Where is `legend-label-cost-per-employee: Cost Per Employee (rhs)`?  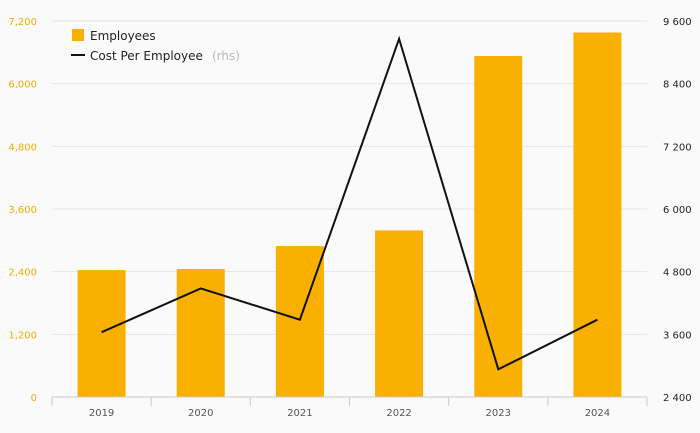 legend-label-cost-per-employee: Cost Per Employee (rhs) is located at coordinates (165, 54).